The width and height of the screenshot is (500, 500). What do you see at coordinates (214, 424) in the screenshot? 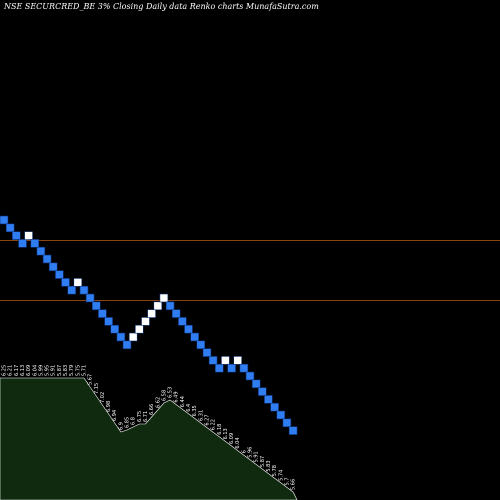
I see `volume-label: 6.22` at bounding box center [214, 424].